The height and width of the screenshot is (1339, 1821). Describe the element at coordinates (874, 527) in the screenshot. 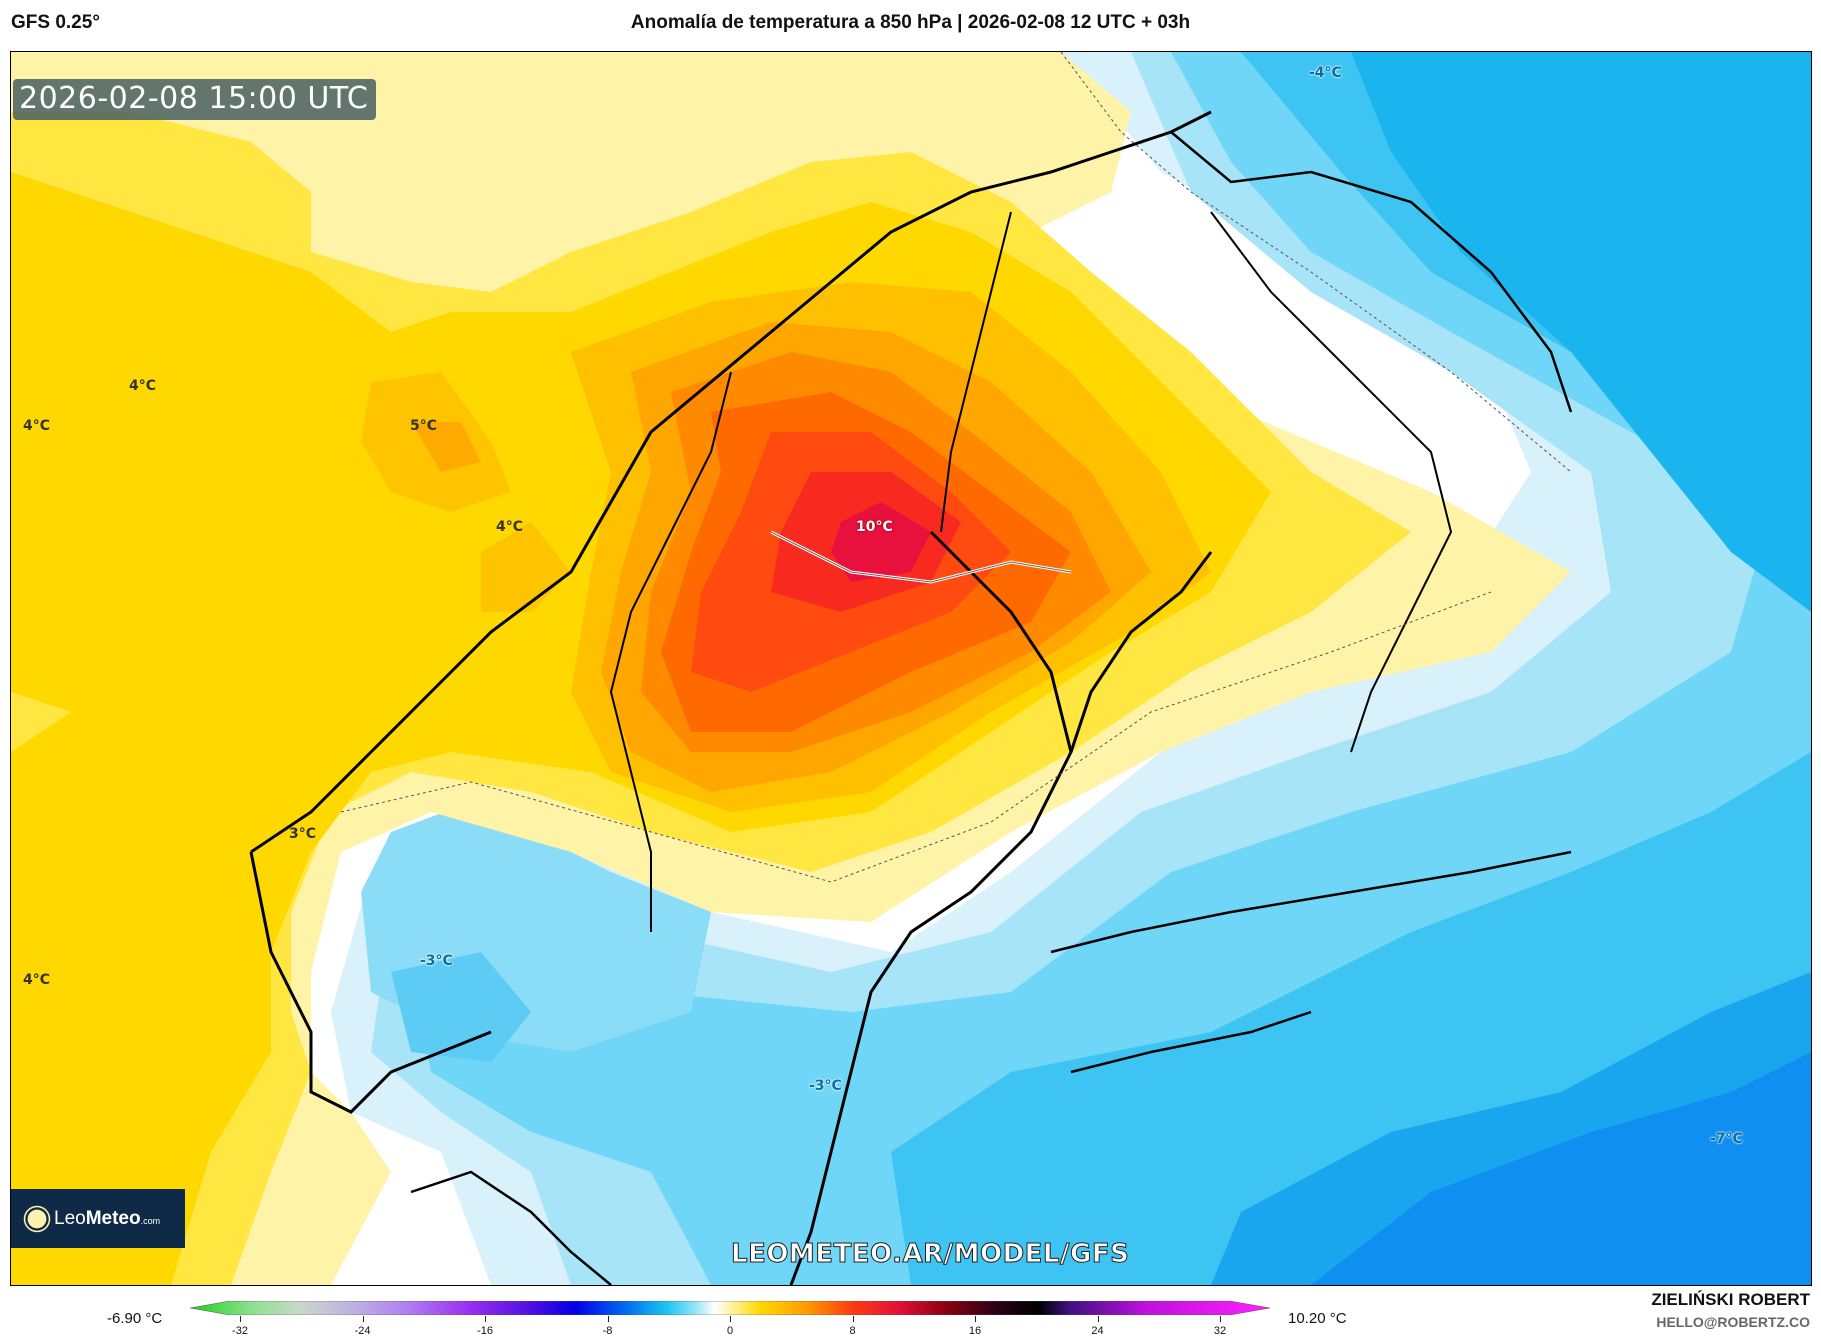

I see `contour-label: 10°C` at that location.